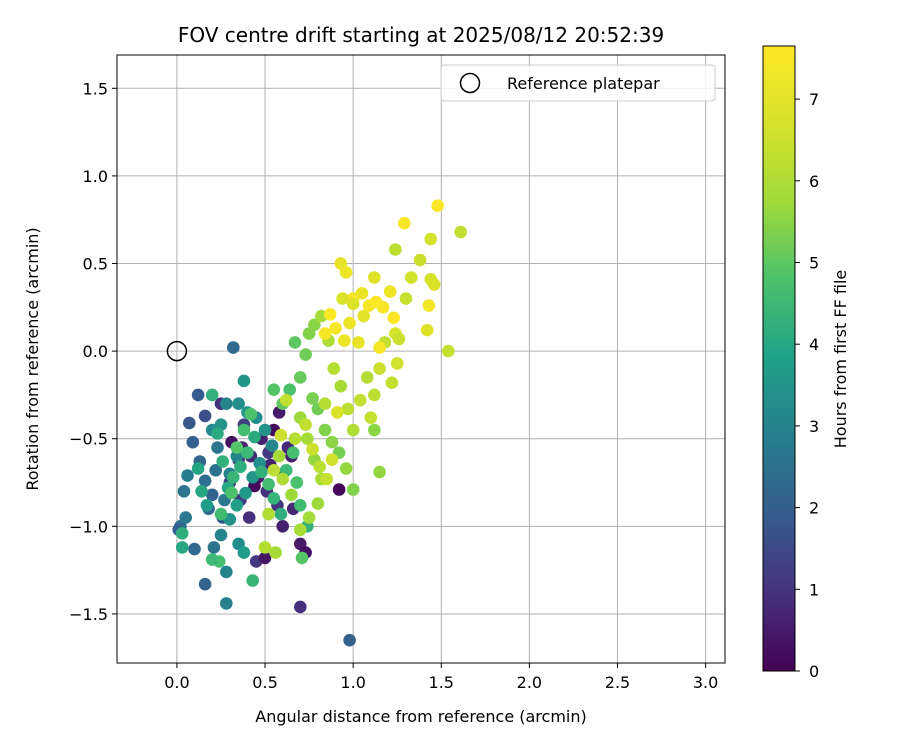 The width and height of the screenshot is (900, 750). Describe the element at coordinates (88, 614) in the screenshot. I see `y-tick-label: −1.5` at that location.